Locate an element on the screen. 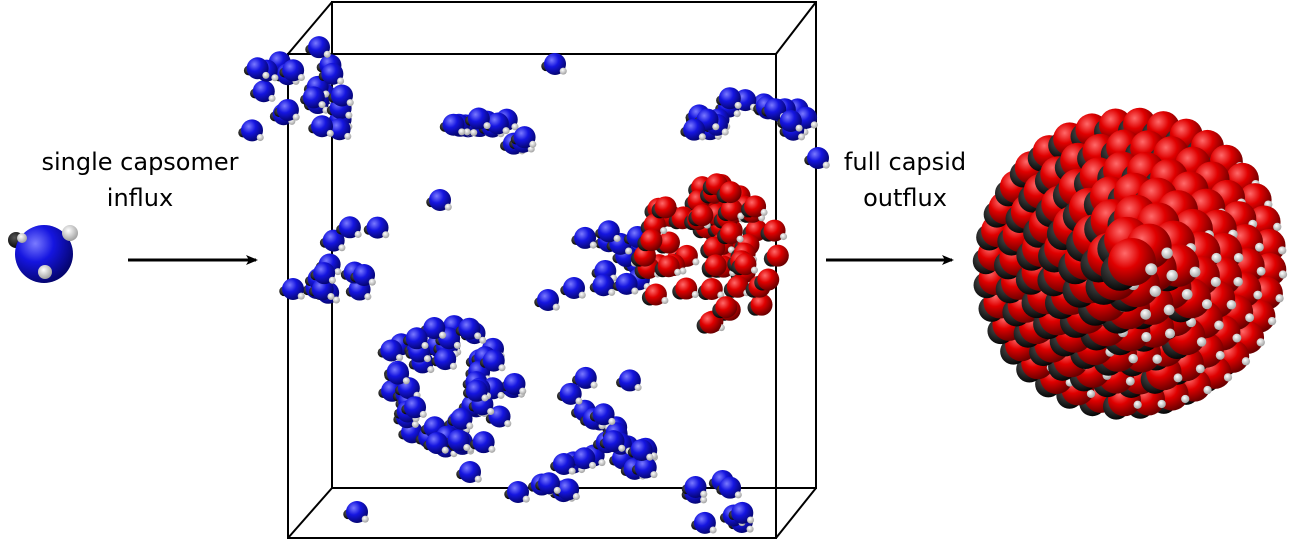 This screenshot has height=546, width=1306. single-capsomer-icon is located at coordinates (43, 254).